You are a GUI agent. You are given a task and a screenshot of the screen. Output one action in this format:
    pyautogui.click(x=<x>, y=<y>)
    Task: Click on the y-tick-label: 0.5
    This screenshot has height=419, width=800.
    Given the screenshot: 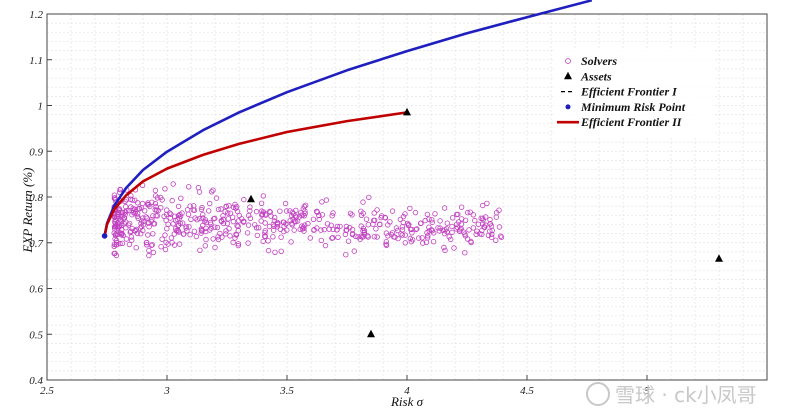 What is the action you would take?
    pyautogui.click(x=36, y=335)
    